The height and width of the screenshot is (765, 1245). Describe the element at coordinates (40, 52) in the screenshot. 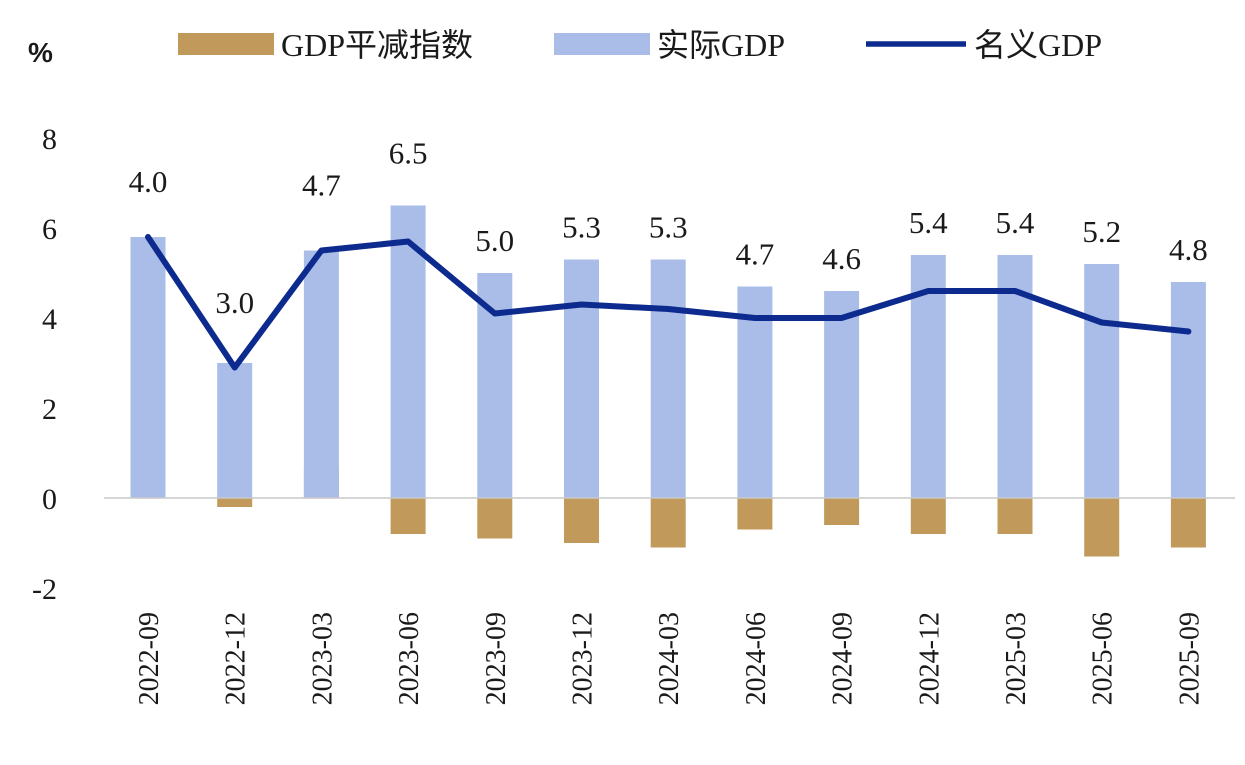

I see `y-unit-label: %` at that location.